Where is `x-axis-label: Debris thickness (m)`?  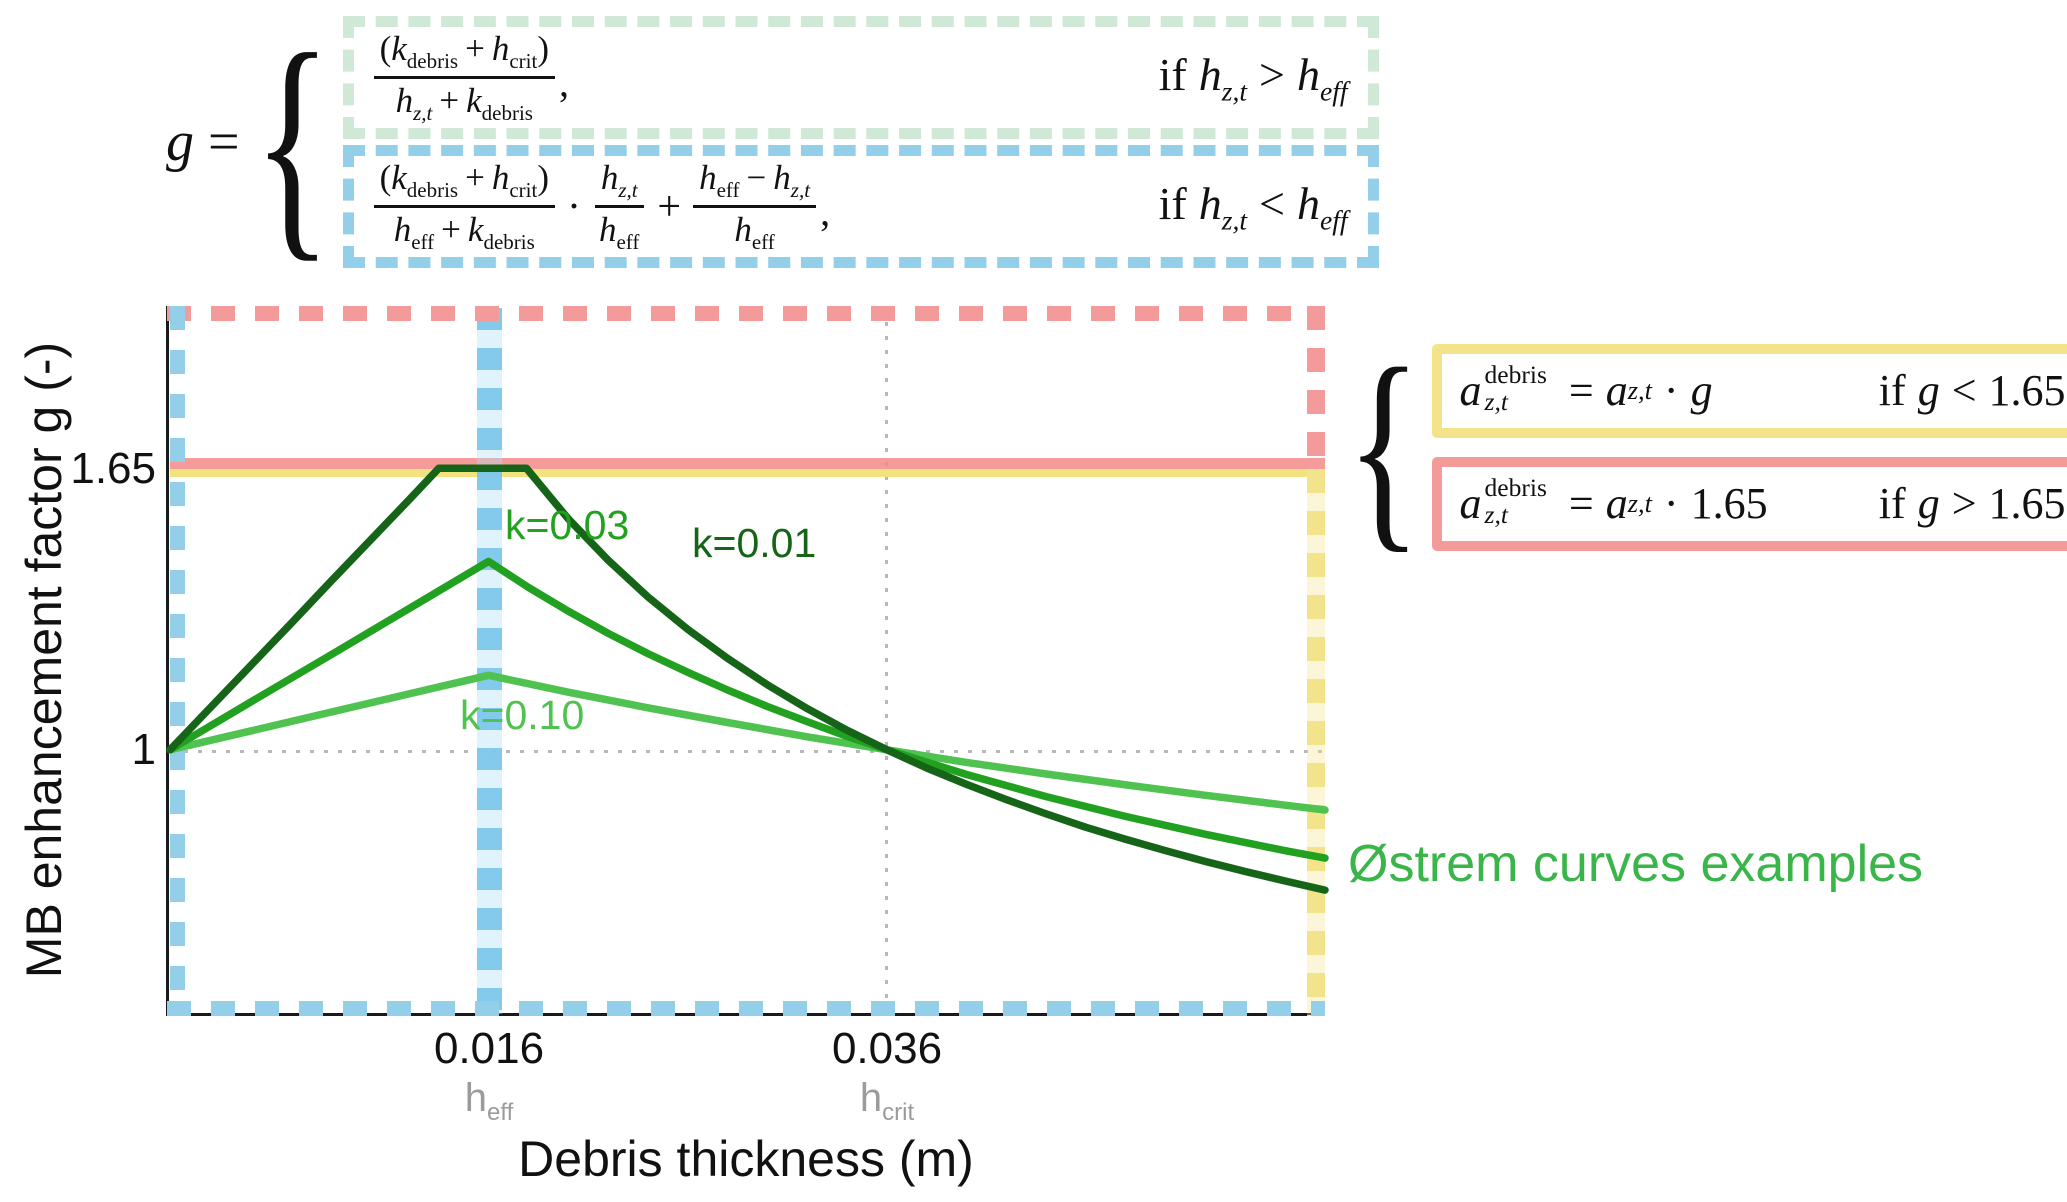 x-axis-label: Debris thickness (m) is located at coordinates (746, 1159).